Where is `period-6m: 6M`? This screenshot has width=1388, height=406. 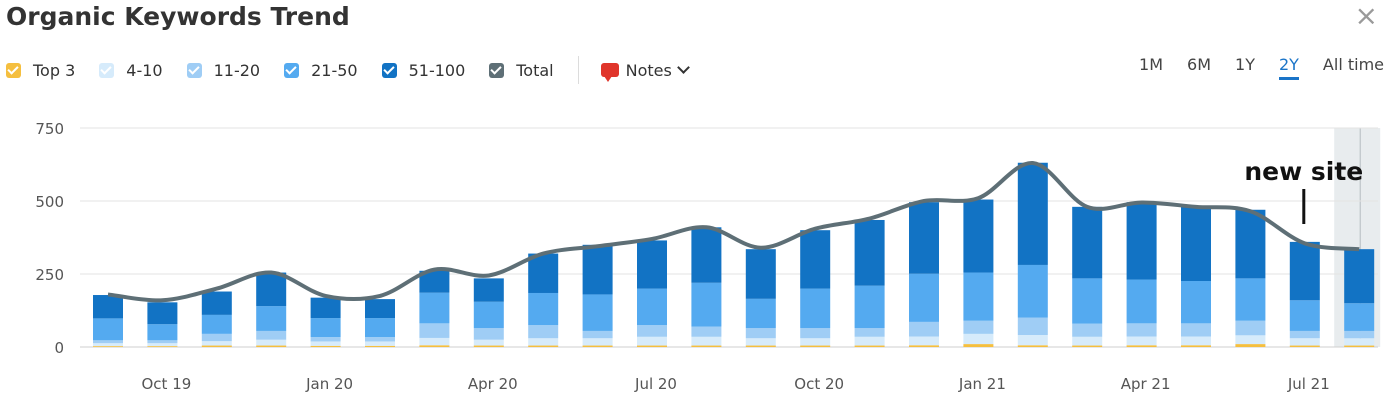 period-6m: 6M is located at coordinates (1199, 64).